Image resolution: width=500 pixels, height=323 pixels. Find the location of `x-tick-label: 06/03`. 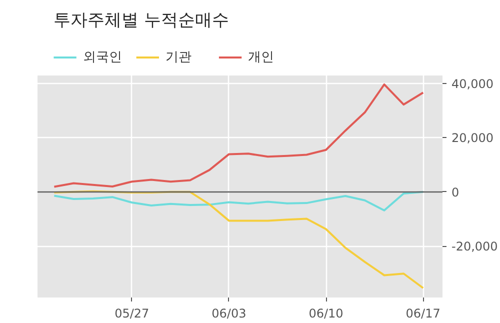

x-tick-label: 06/03 is located at coordinates (229, 313).